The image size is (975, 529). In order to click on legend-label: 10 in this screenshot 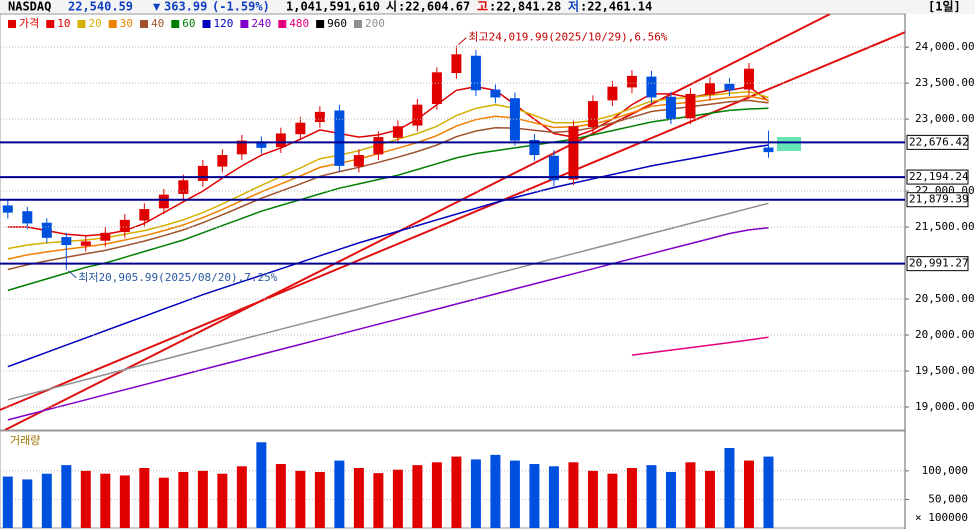, I will do `click(63, 23)`.